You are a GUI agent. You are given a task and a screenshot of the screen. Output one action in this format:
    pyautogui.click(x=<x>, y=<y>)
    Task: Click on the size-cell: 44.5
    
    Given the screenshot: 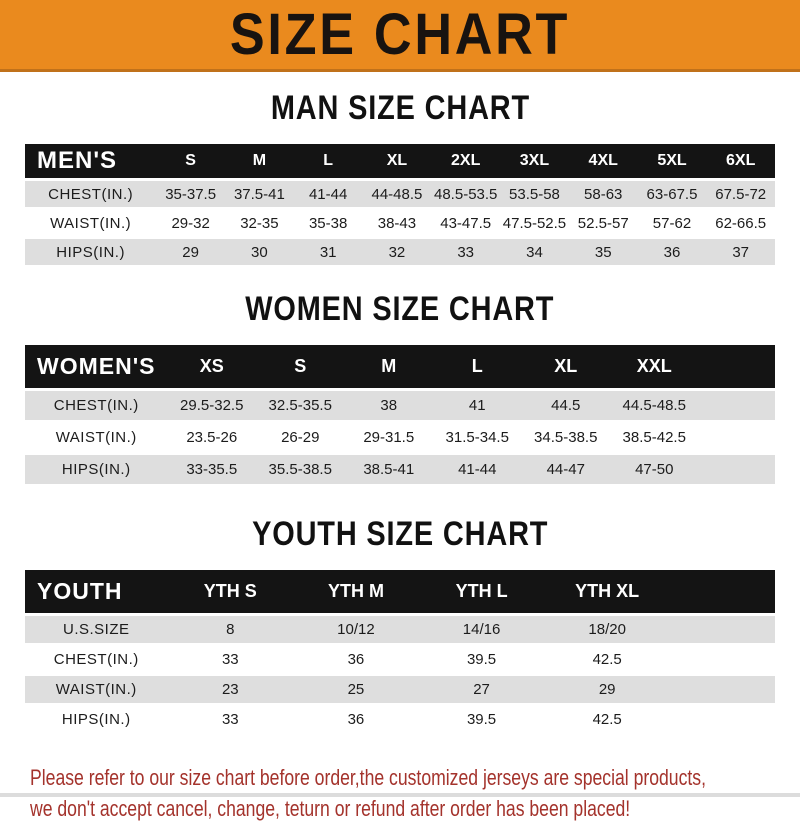 What is the action you would take?
    pyautogui.click(x=565, y=405)
    